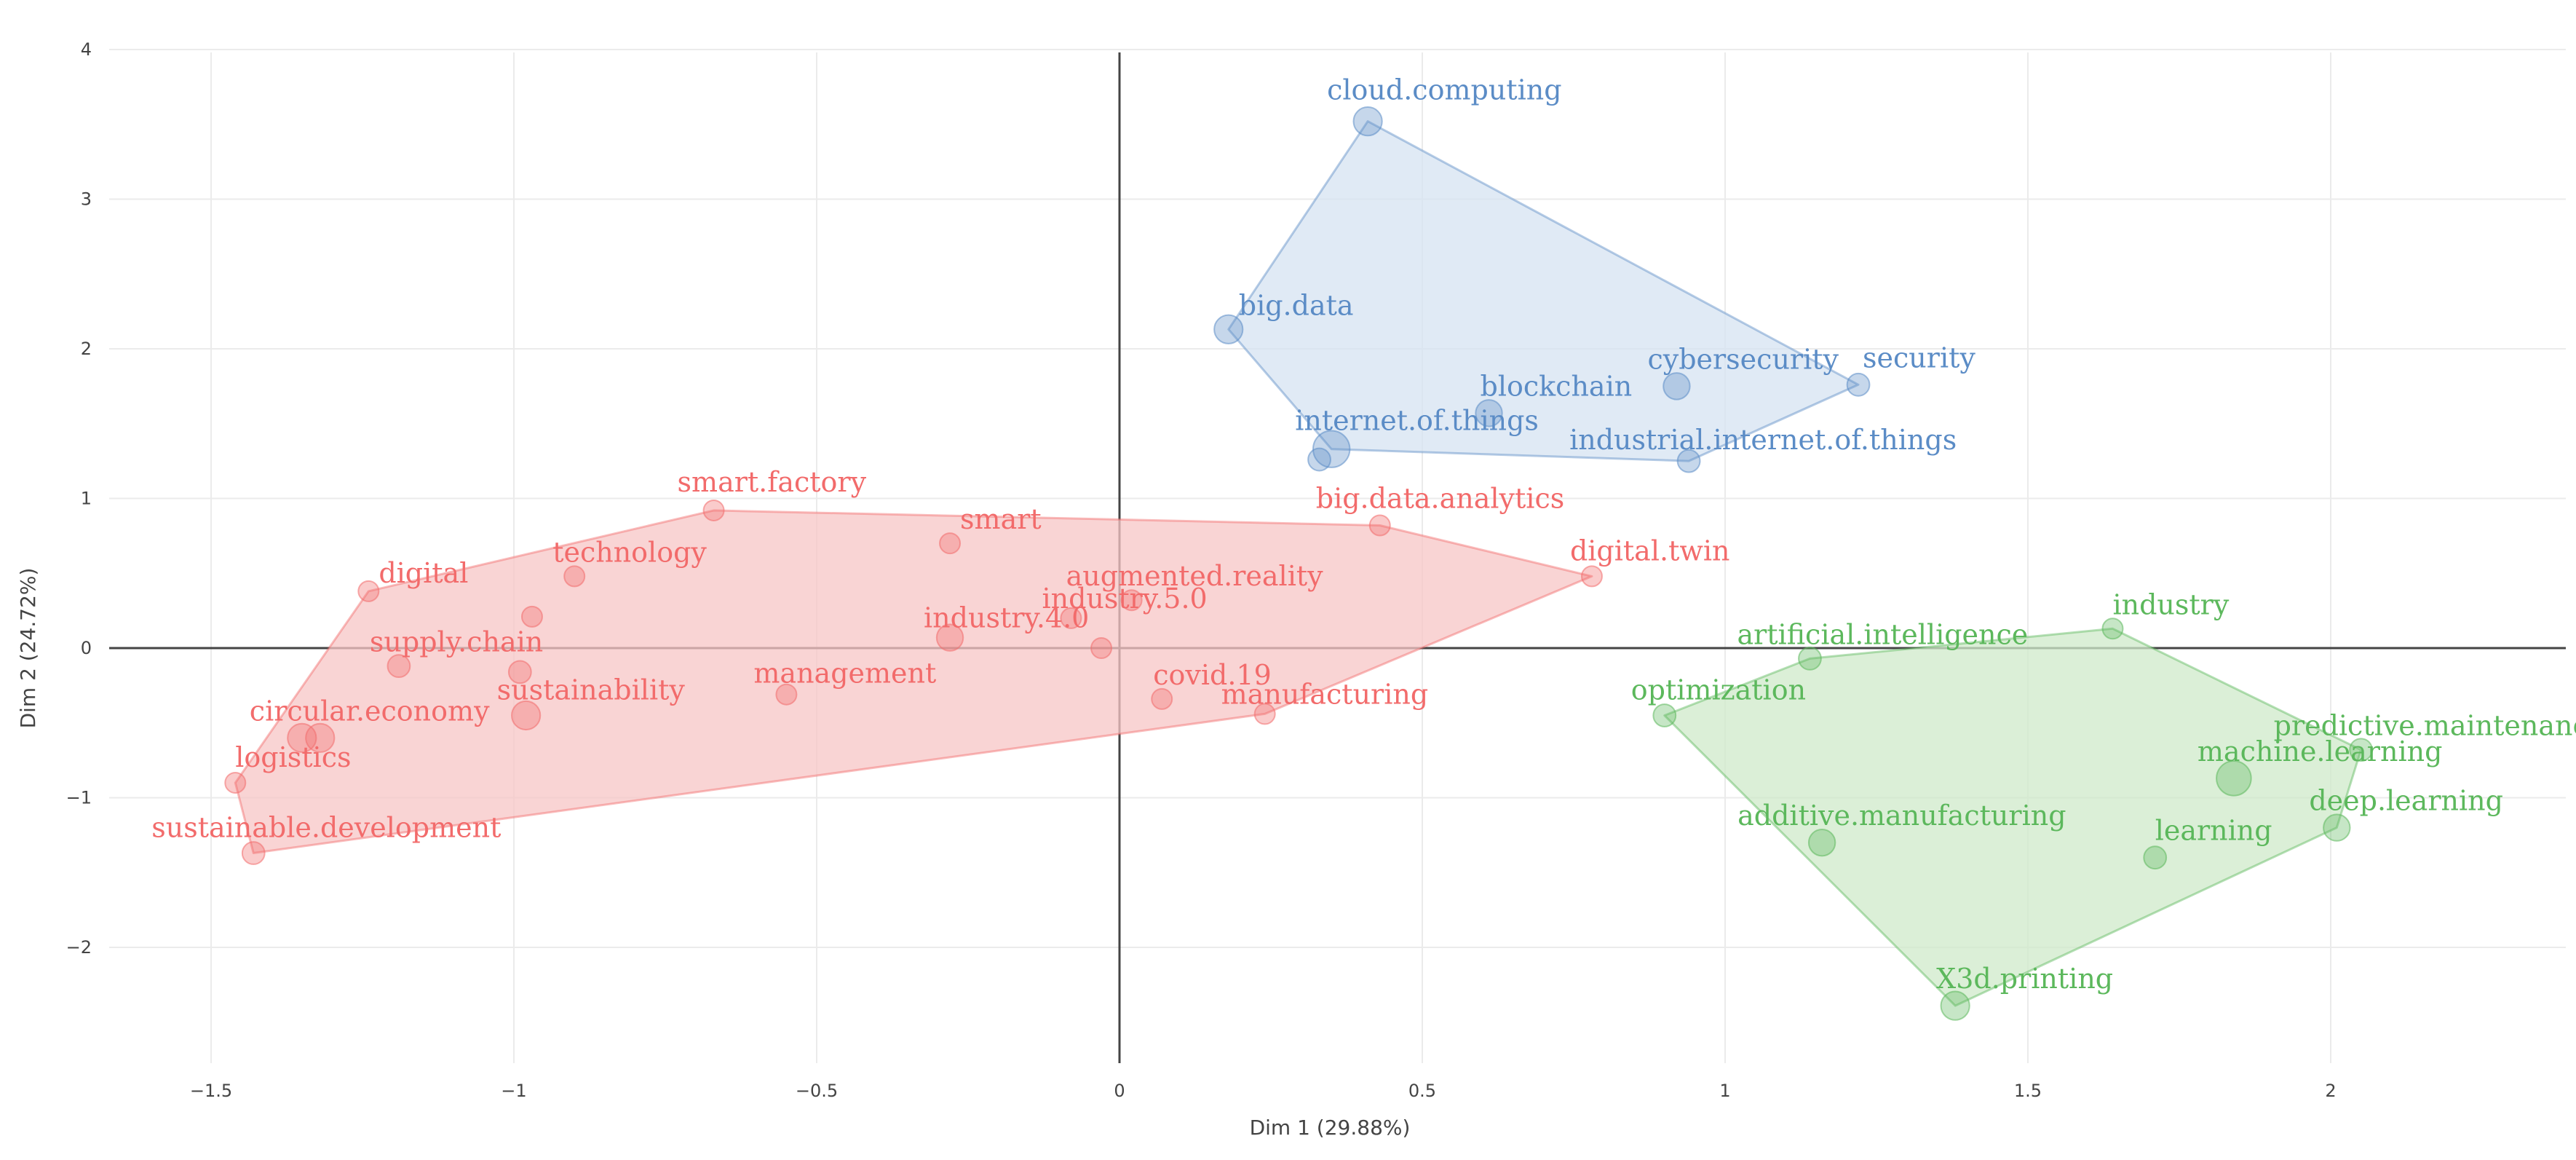 This screenshot has width=2576, height=1160. What do you see at coordinates (1901, 816) in the screenshot?
I see `label-additive-manufacturing: additive.manufacturing` at bounding box center [1901, 816].